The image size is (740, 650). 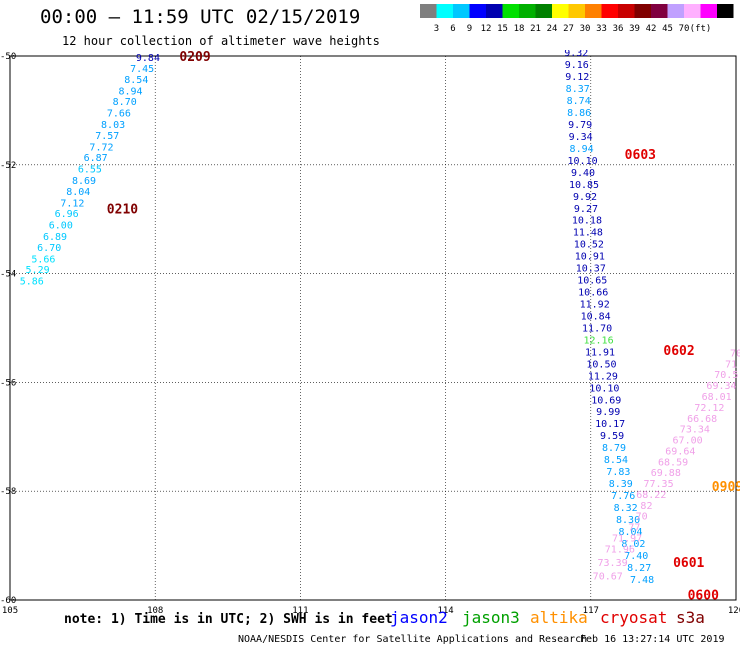 I want to click on wave-height-point: 7.72, so click(x=101, y=147).